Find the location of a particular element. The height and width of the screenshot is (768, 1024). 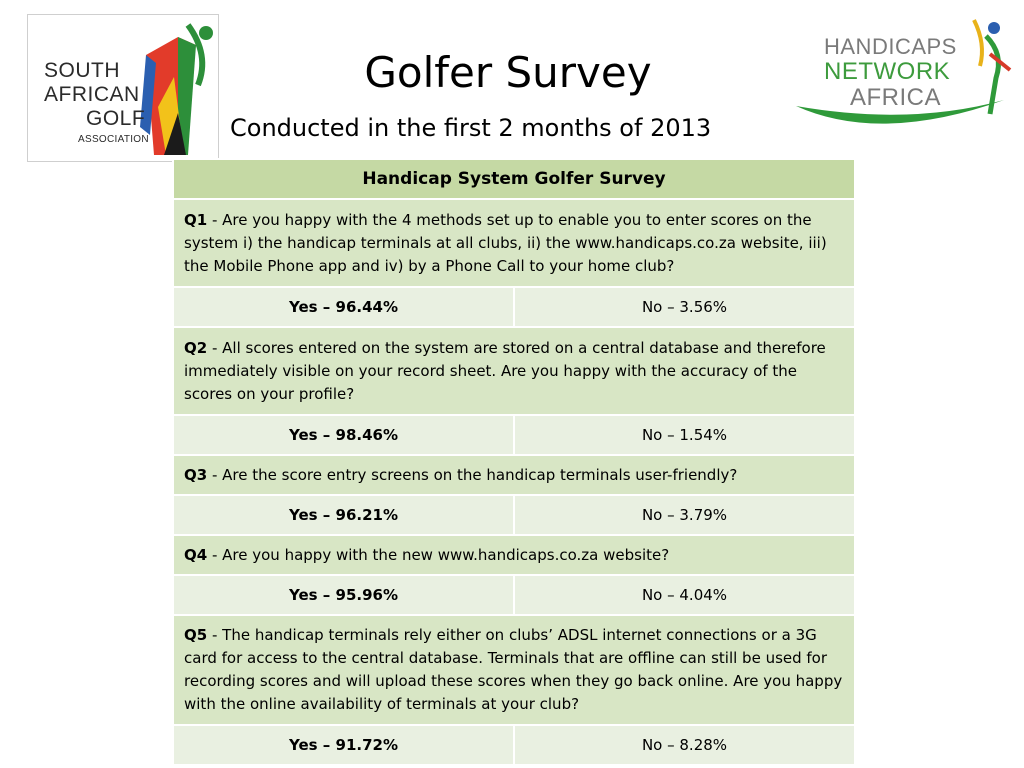

saga-logo: SOUTH AFRICAN GOLF ASSOCIATION is located at coordinates (123, 88).